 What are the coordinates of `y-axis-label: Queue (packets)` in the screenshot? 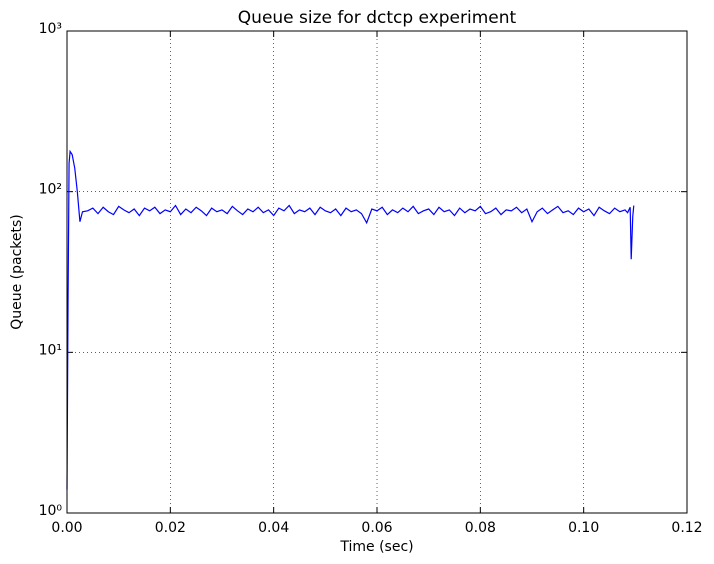 It's located at (17, 272).